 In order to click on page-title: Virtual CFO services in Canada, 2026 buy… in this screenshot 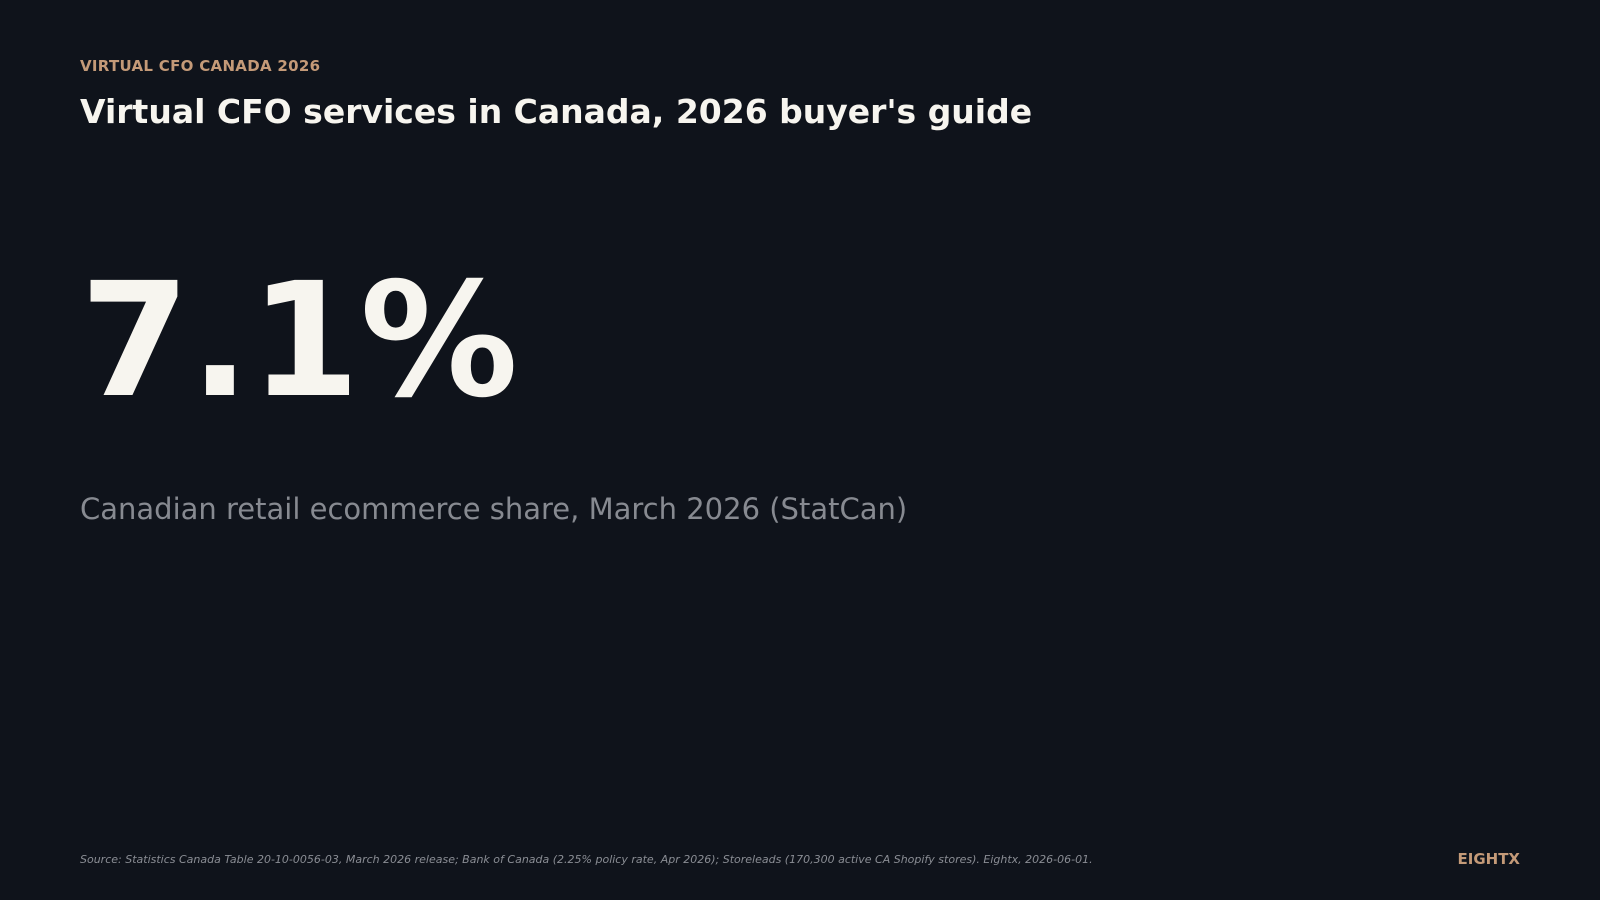, I will do `click(556, 111)`.